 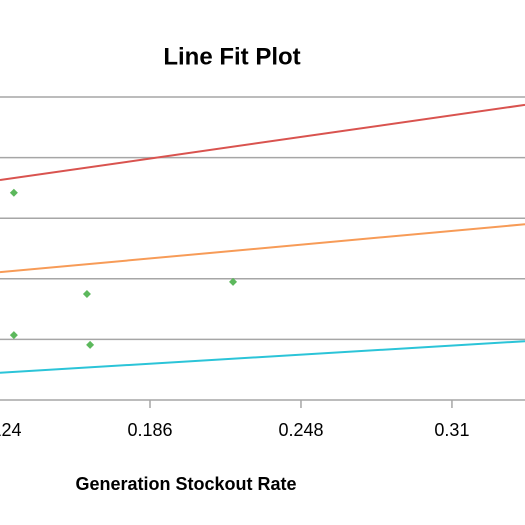 I want to click on chart-title: Line Fit Plot, so click(x=231, y=56).